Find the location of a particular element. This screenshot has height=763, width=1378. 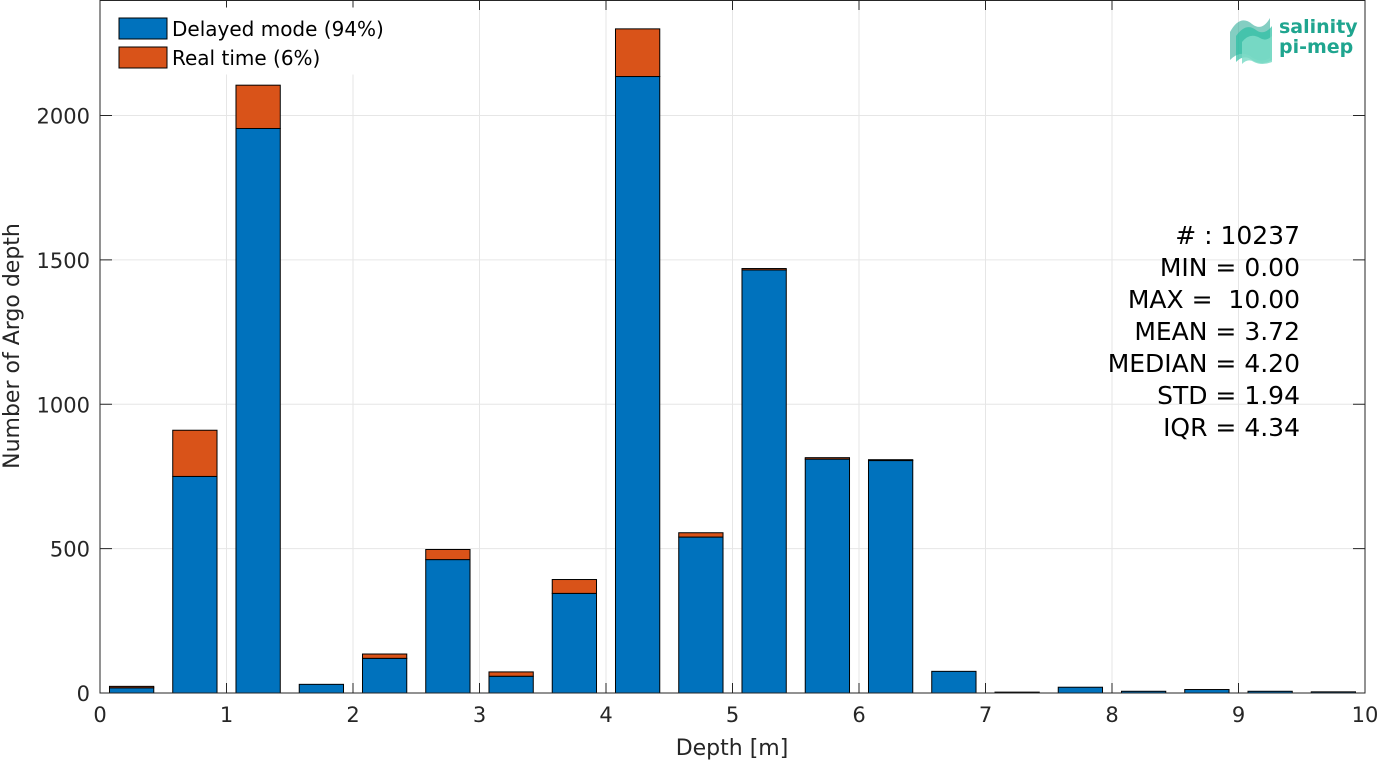

y-tick-label: 1500 is located at coordinates (63, 261).